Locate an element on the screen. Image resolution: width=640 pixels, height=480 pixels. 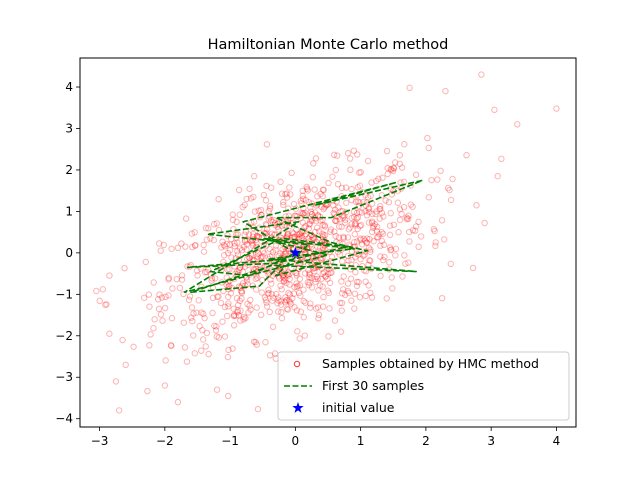
y-tick-label: −2 is located at coordinates (64, 336).